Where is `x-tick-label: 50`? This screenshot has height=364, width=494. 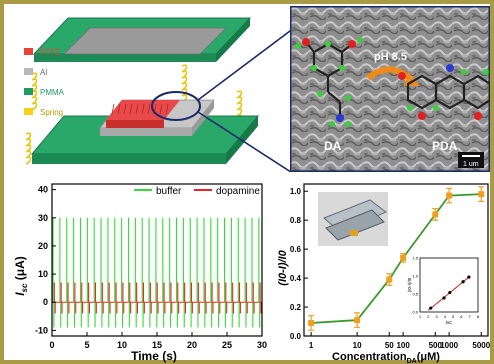 x-tick-label: 50 is located at coordinates (389, 345).